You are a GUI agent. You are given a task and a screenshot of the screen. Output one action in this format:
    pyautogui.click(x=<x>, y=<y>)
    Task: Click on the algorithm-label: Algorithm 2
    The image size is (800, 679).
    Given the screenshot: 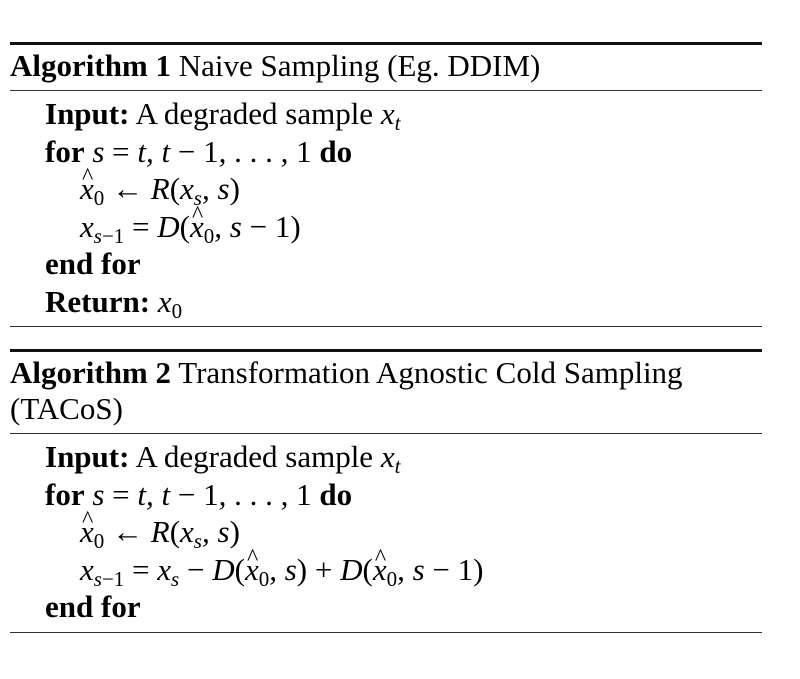 What is the action you would take?
    pyautogui.click(x=91, y=372)
    